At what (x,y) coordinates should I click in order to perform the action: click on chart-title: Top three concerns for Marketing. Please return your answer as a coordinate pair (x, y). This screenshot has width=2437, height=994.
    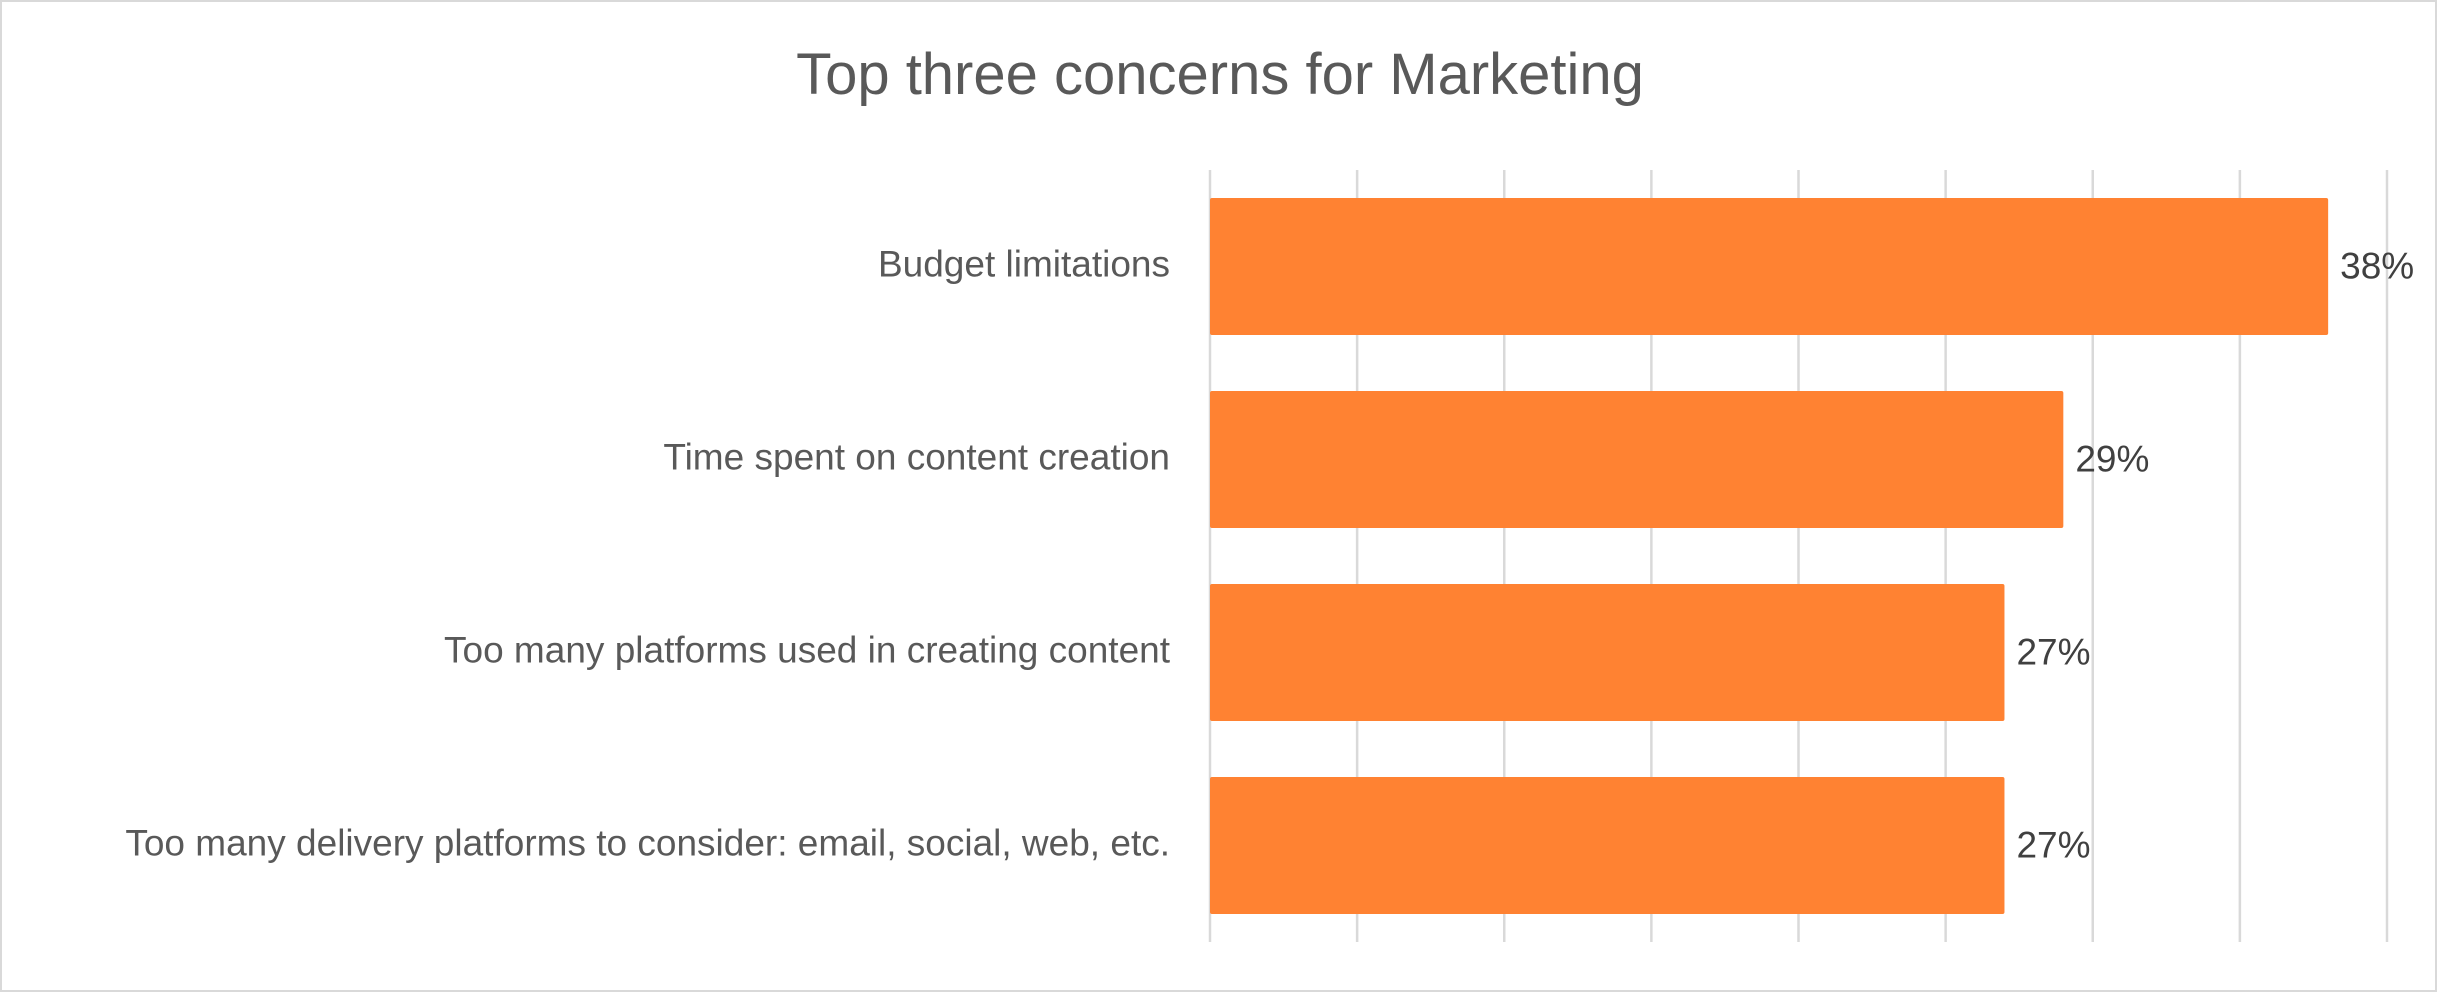
    Looking at the image, I should click on (1220, 74).